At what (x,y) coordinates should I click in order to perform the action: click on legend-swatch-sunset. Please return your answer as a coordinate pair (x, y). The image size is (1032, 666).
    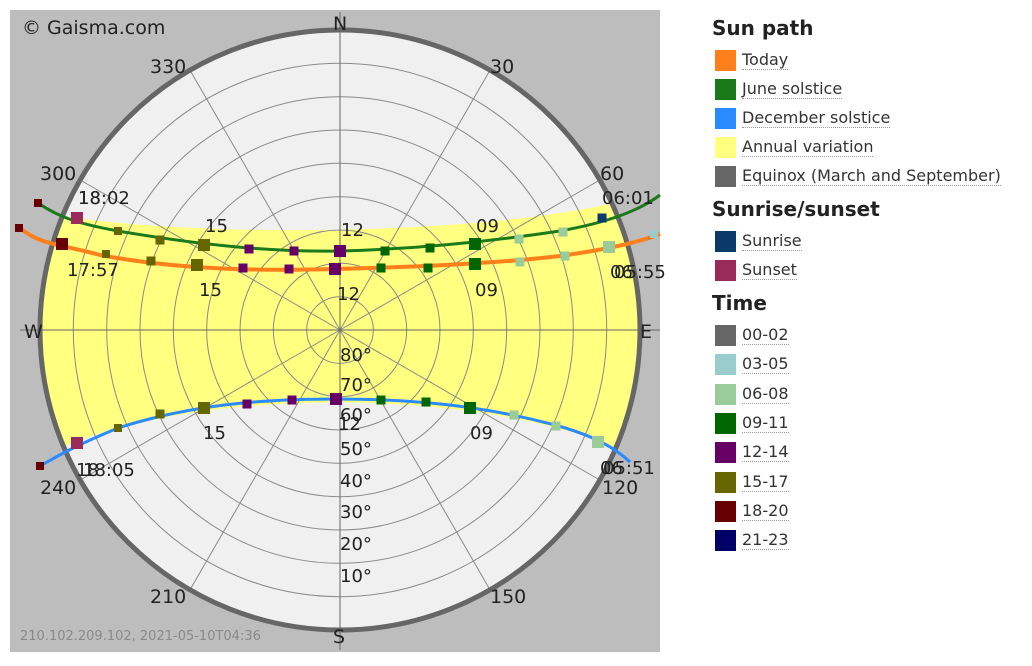
    Looking at the image, I should click on (725, 270).